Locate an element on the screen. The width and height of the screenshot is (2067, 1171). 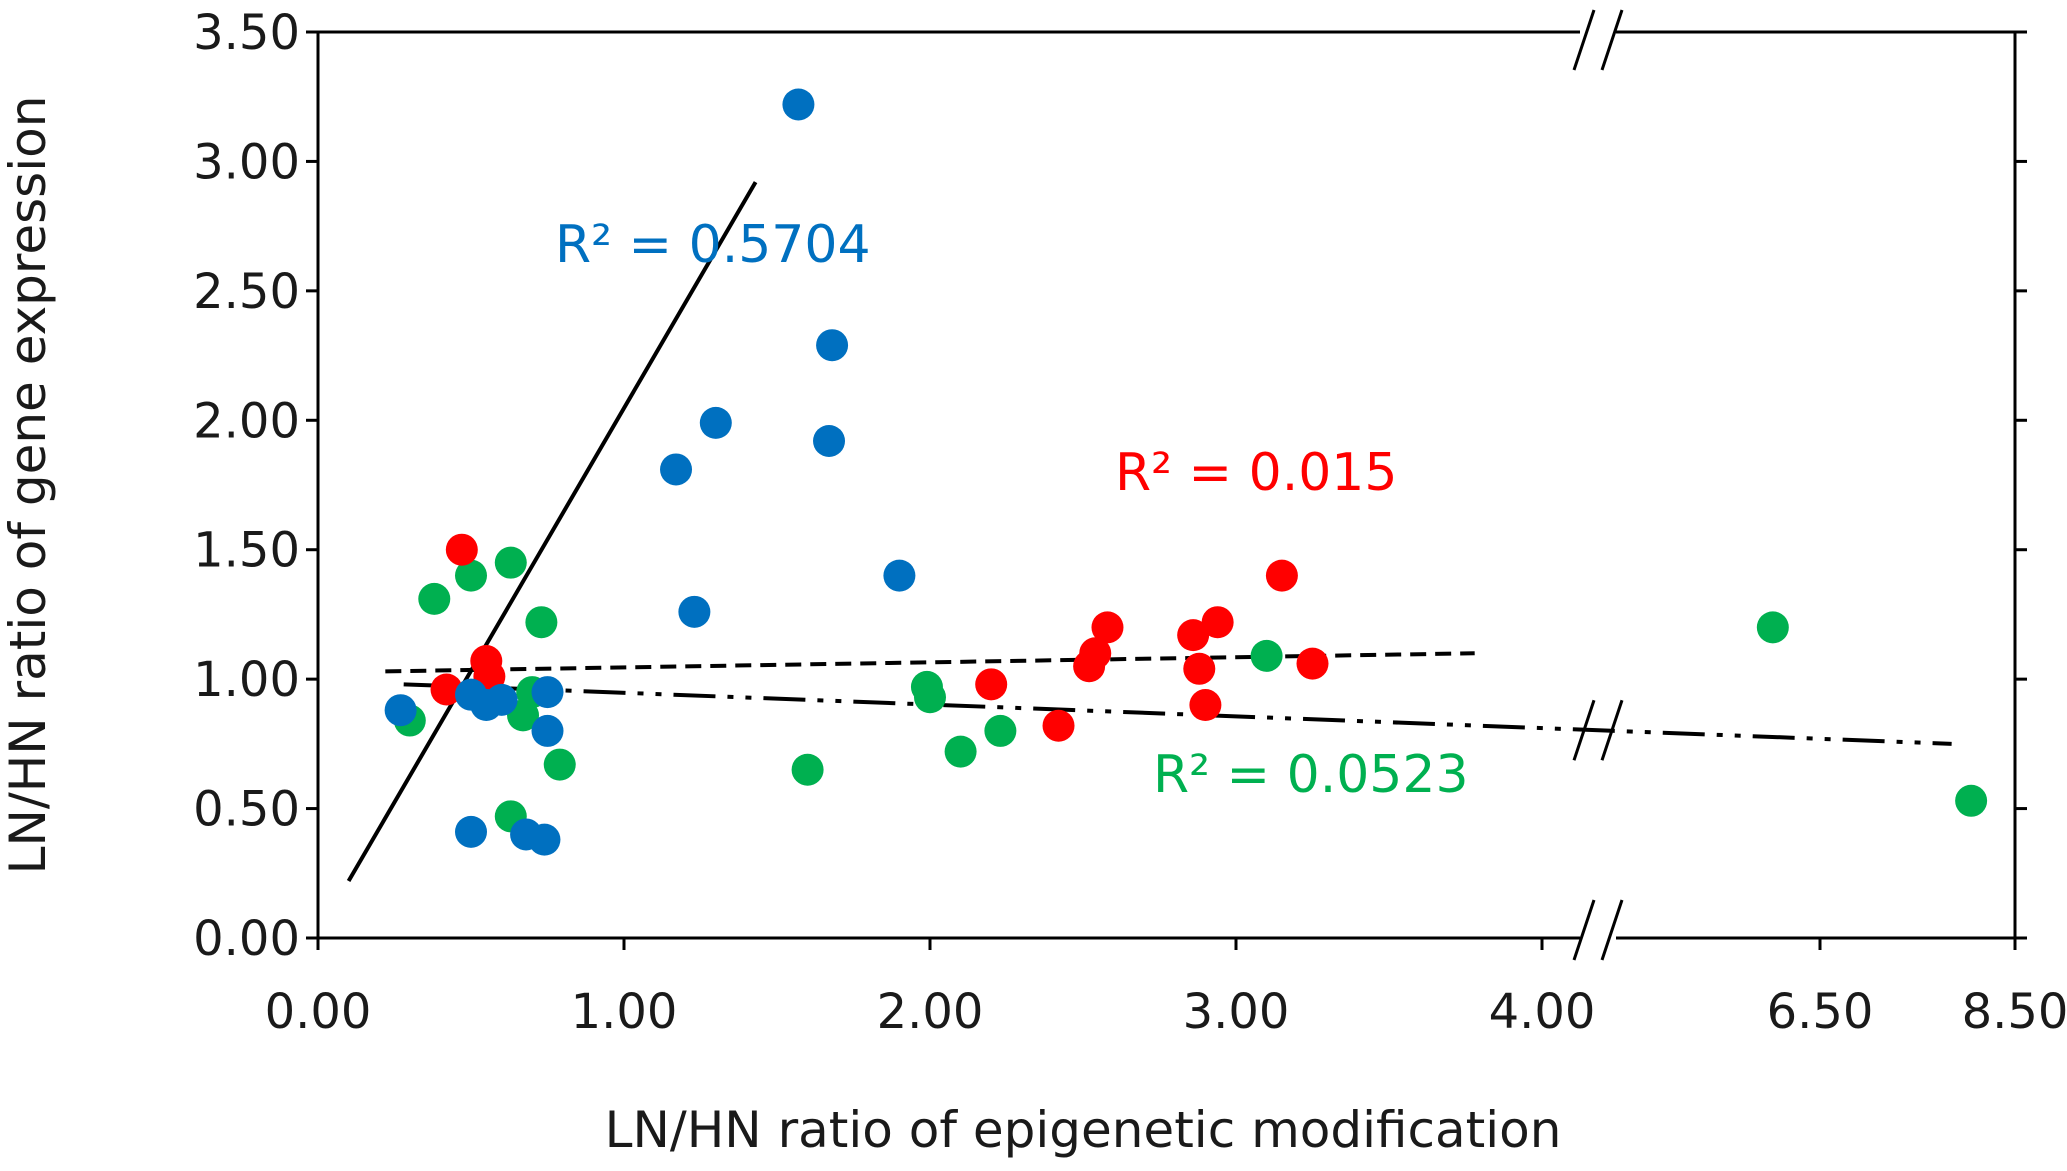
trendline-red is located at coordinates (930, 662).